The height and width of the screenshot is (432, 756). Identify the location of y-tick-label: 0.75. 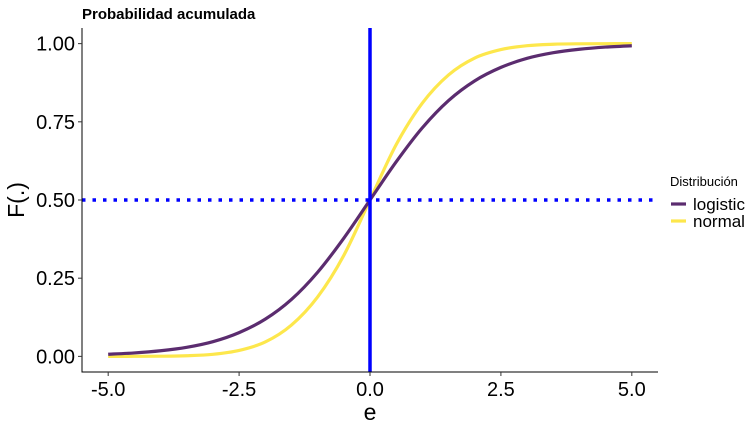
(55, 123).